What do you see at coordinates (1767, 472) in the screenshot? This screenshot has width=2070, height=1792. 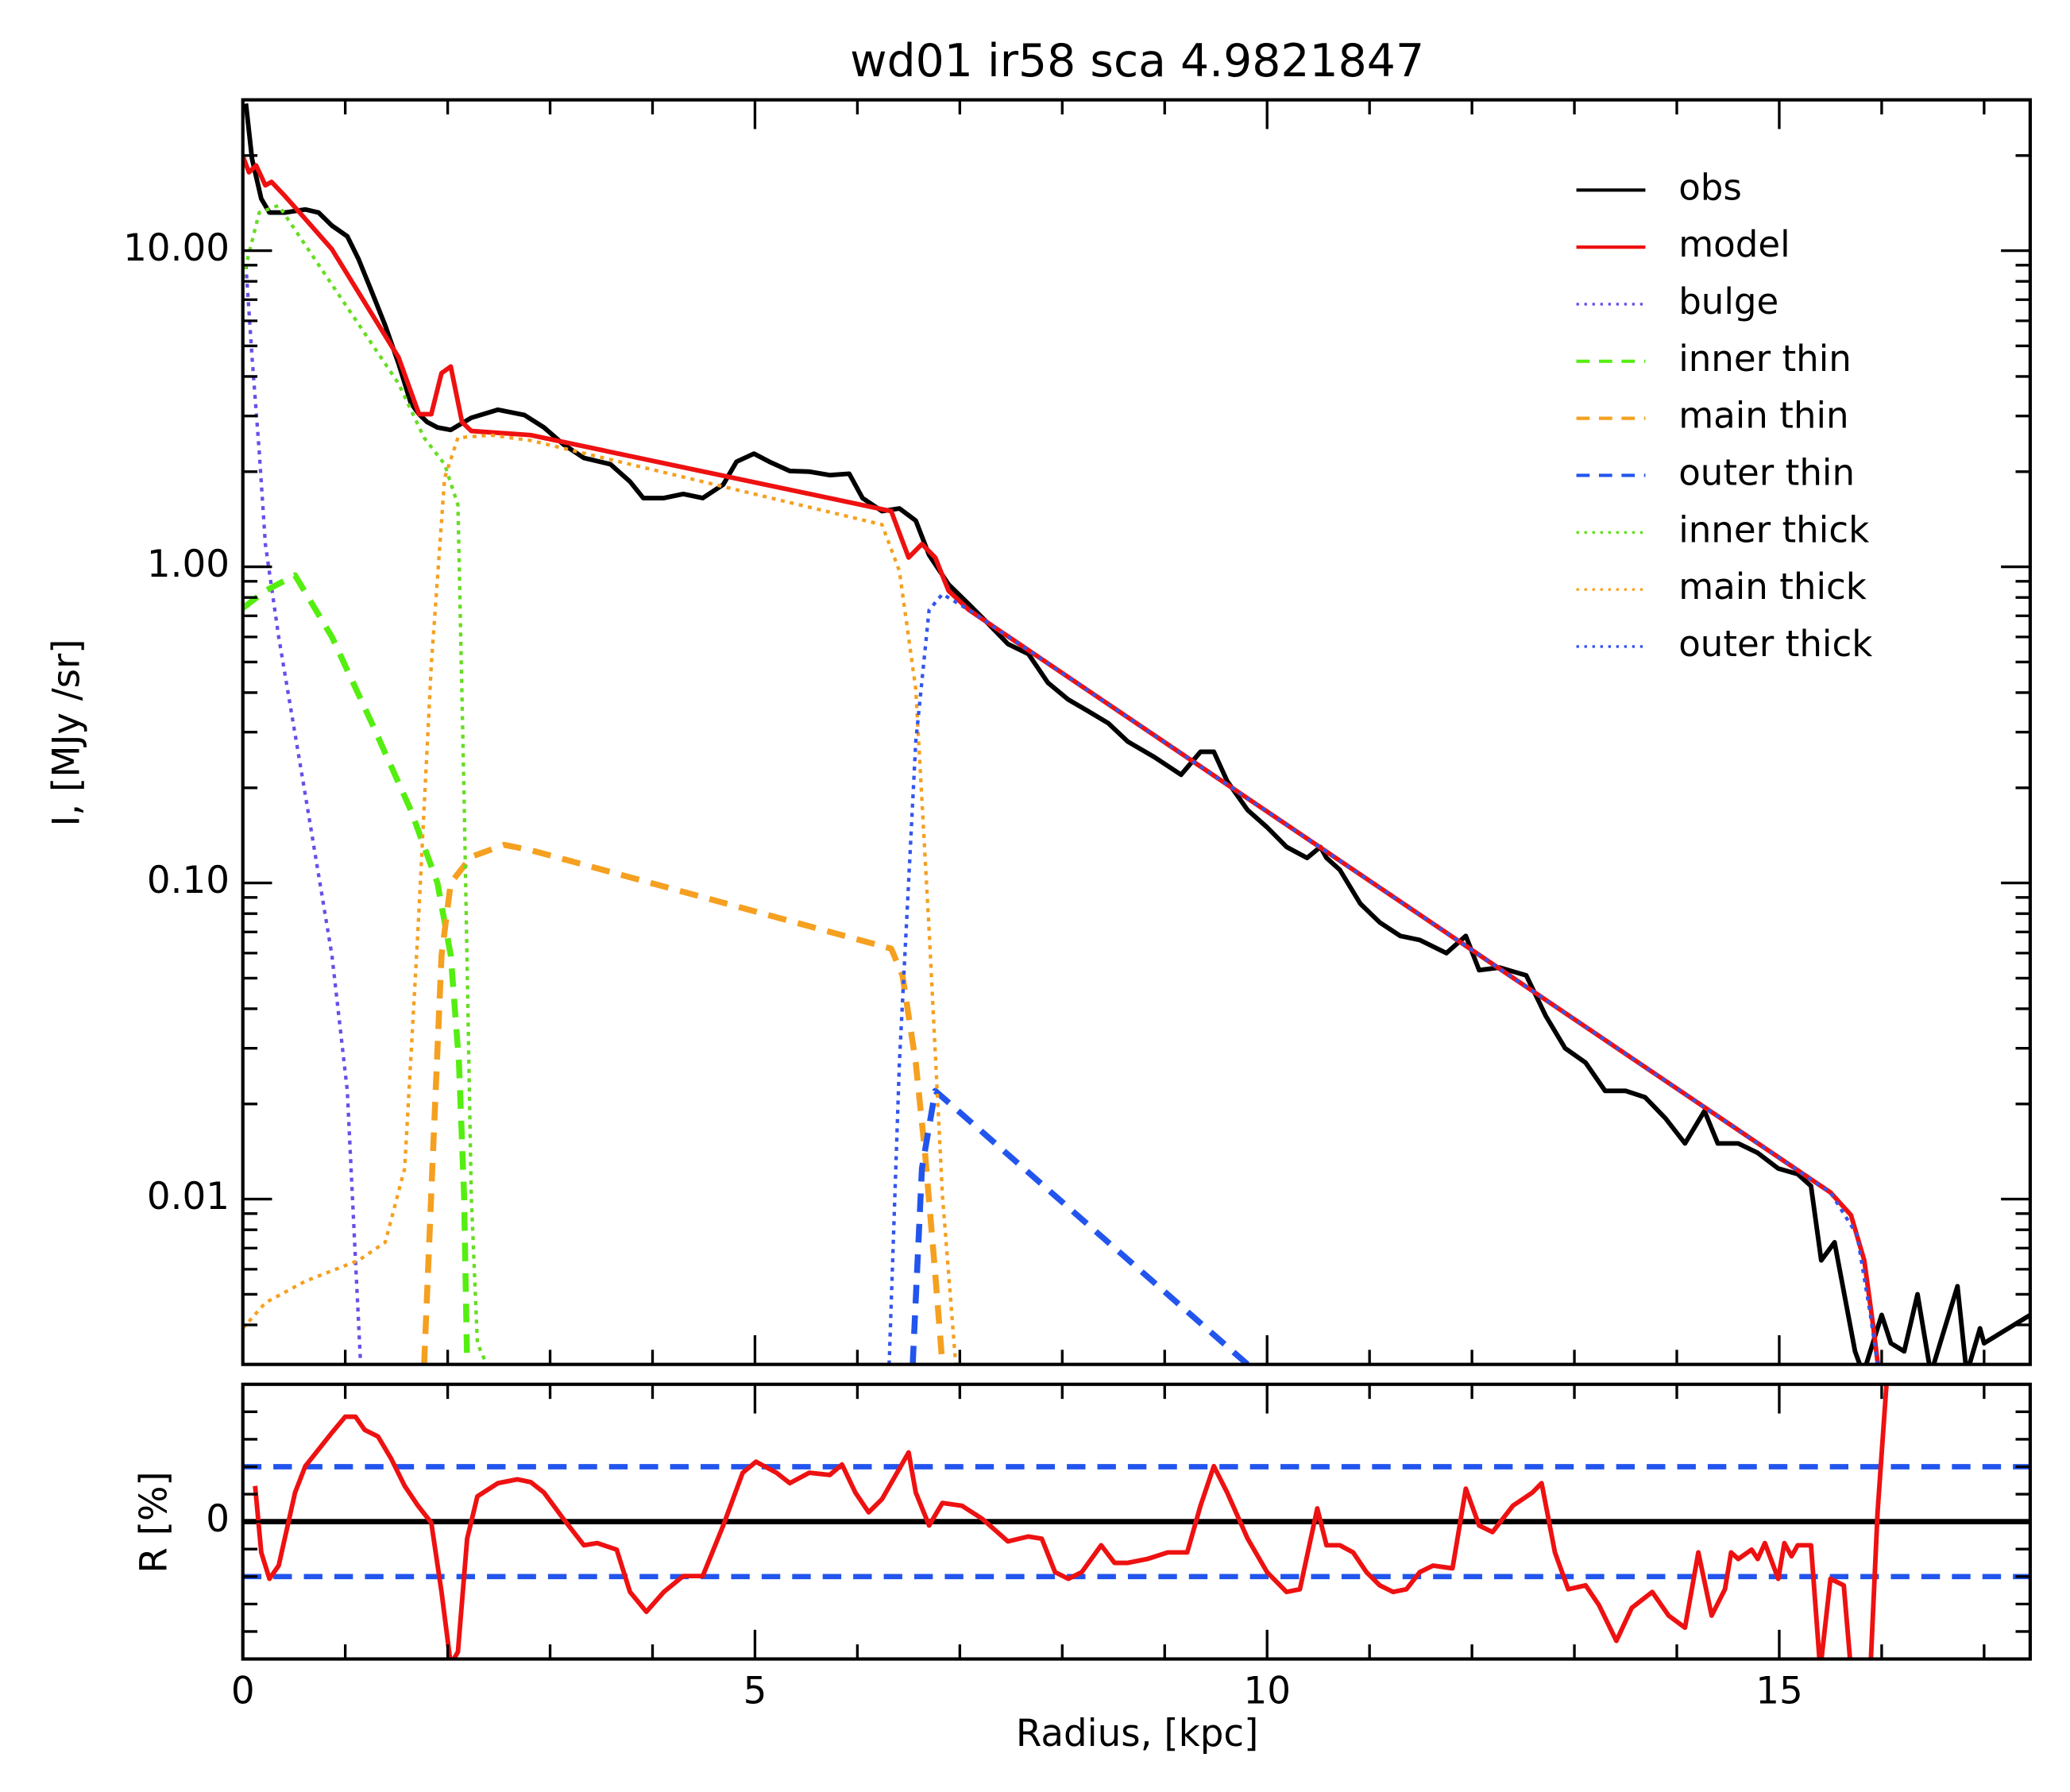 I see `legend-label: outer thin` at bounding box center [1767, 472].